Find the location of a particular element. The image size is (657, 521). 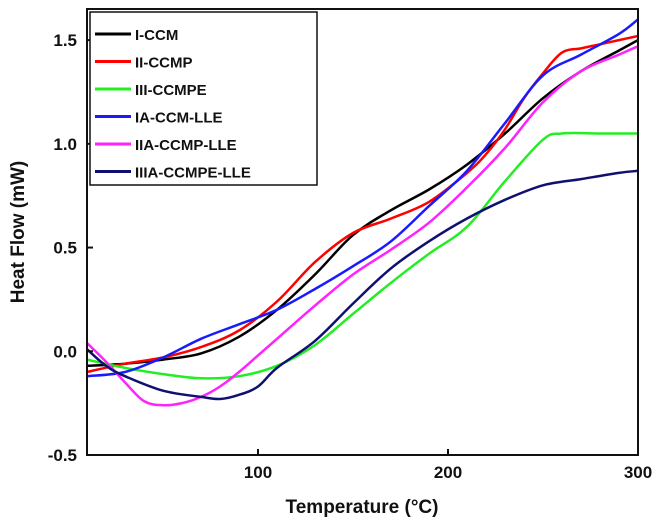

legend-label: III-CCMPE is located at coordinates (171, 90).